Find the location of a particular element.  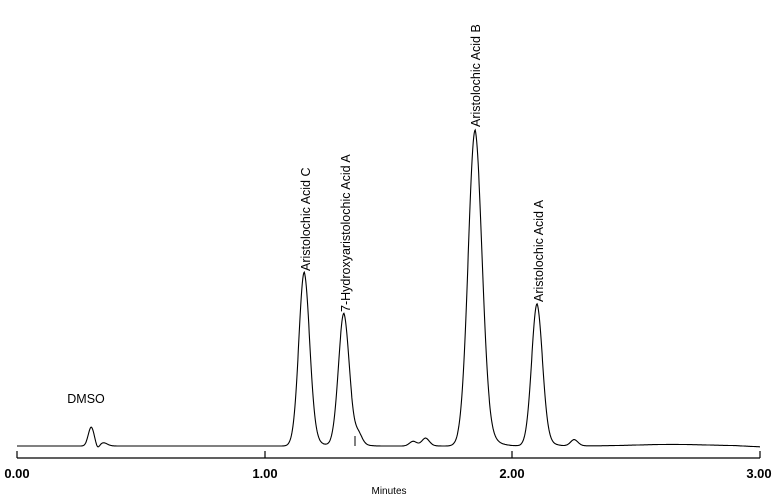

peak-label-dmso: DMSO is located at coordinates (86, 399).